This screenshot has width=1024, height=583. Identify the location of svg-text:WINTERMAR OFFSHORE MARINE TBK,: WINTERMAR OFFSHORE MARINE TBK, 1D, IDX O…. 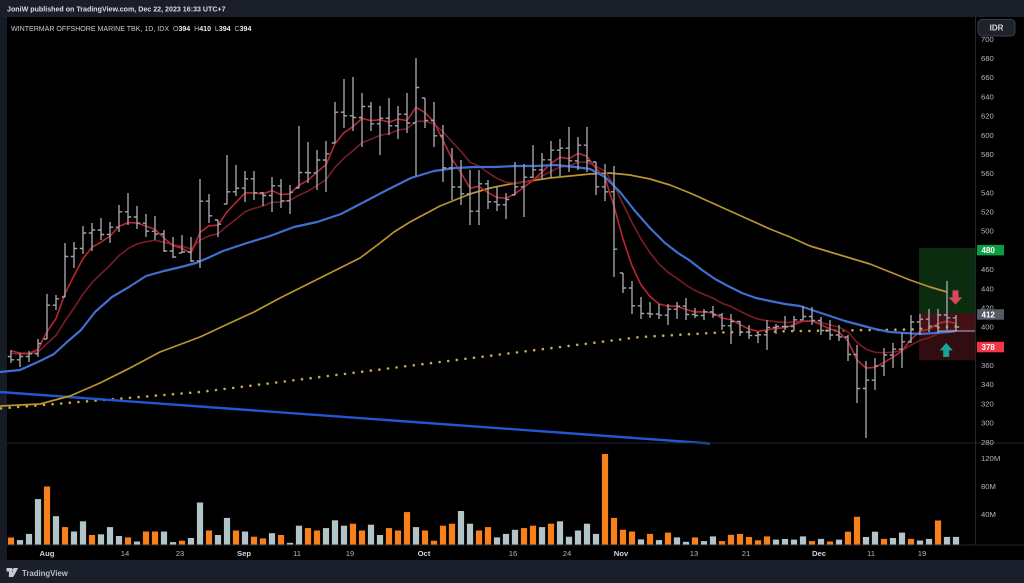
(131, 29).